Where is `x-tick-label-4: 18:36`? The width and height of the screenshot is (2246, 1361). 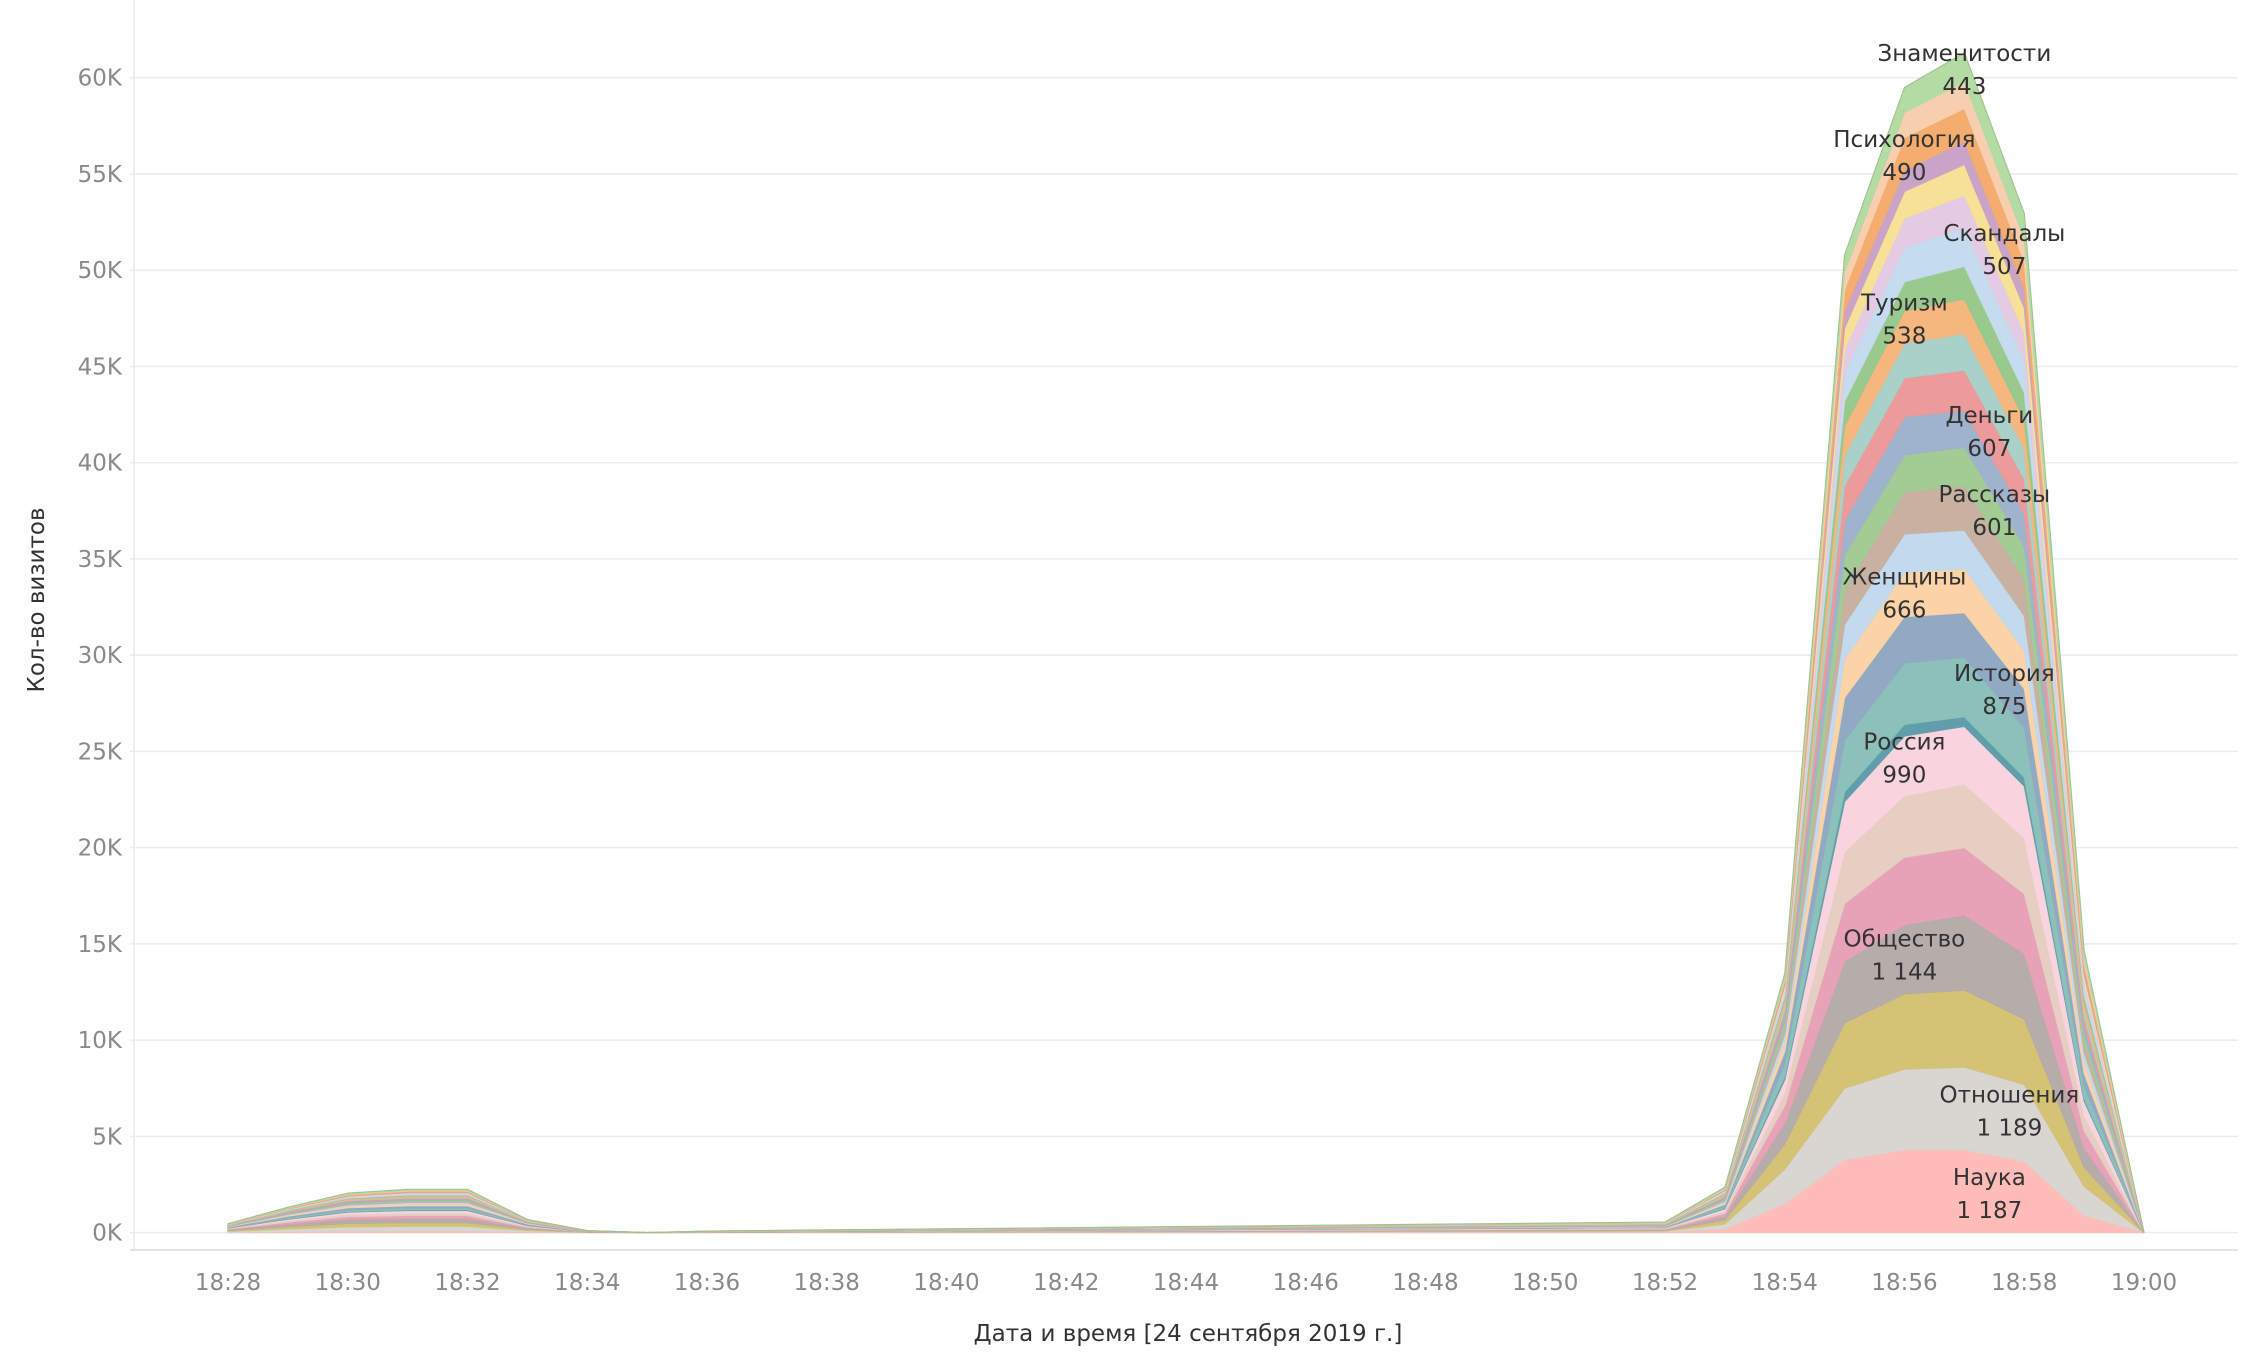
x-tick-label-4: 18:36 is located at coordinates (707, 1283).